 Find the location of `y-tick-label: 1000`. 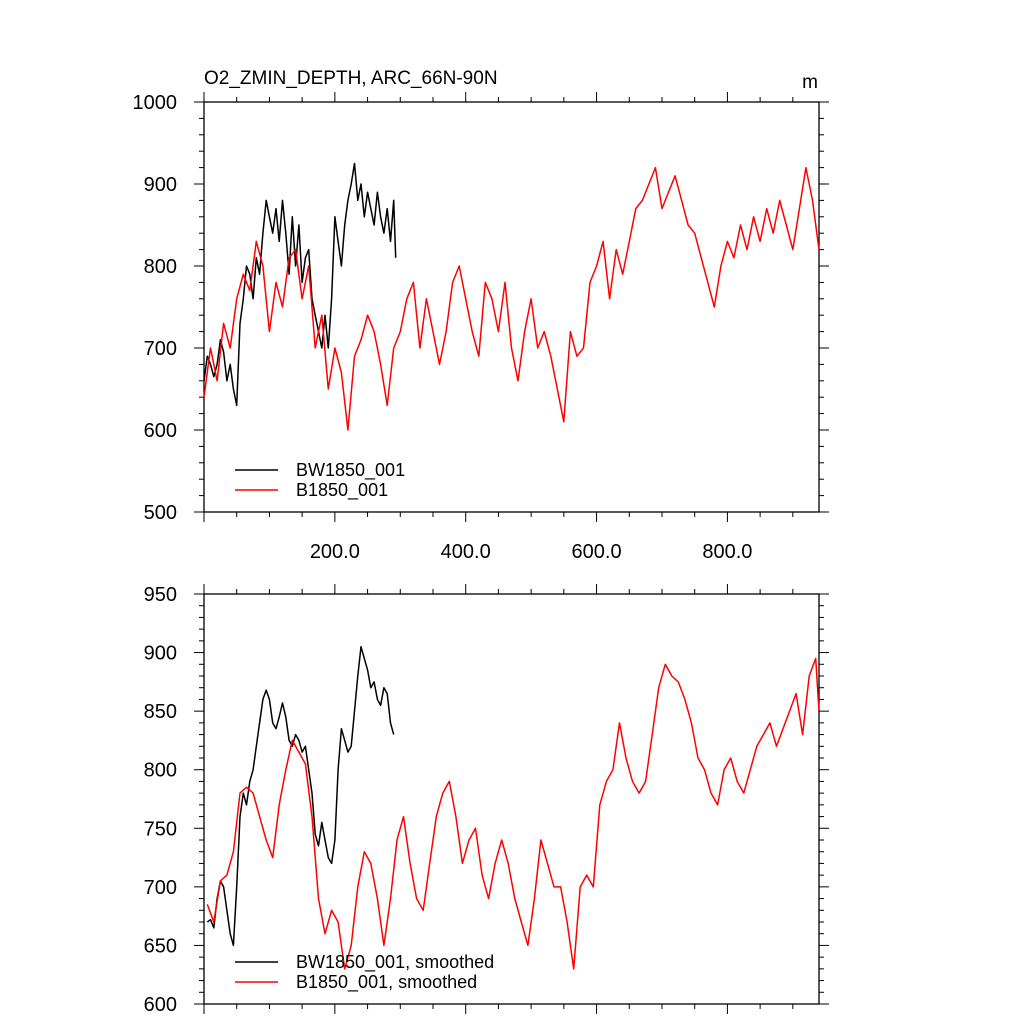

y-tick-label: 1000 is located at coordinates (155, 103).